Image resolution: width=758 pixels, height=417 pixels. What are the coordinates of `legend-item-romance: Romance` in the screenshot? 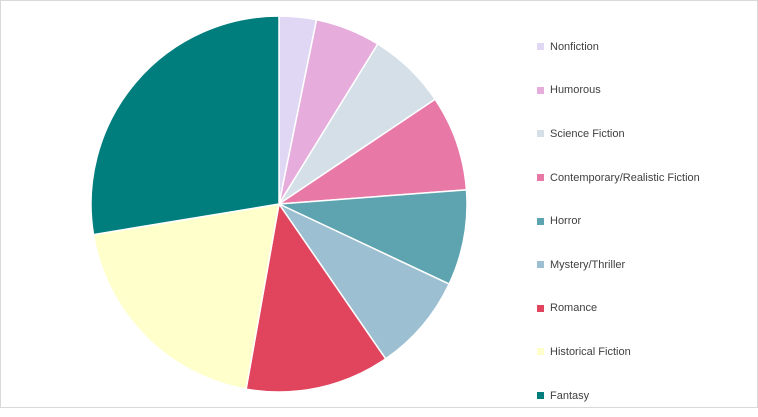 It's located at (643, 309).